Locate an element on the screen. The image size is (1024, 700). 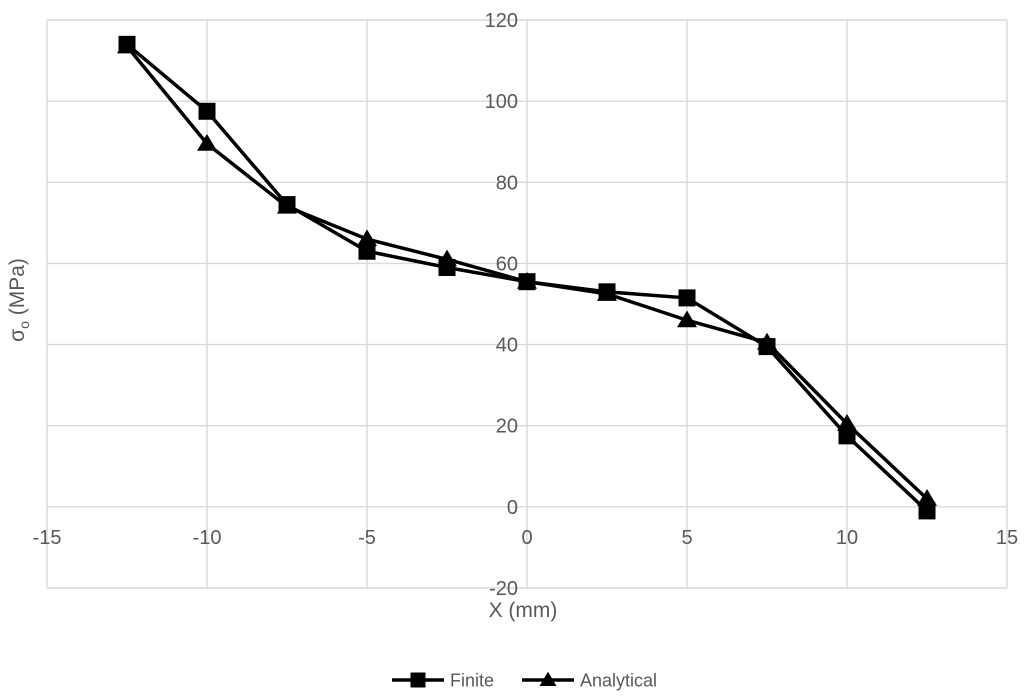
y-axis-tick-label: 100 is located at coordinates (501, 102).